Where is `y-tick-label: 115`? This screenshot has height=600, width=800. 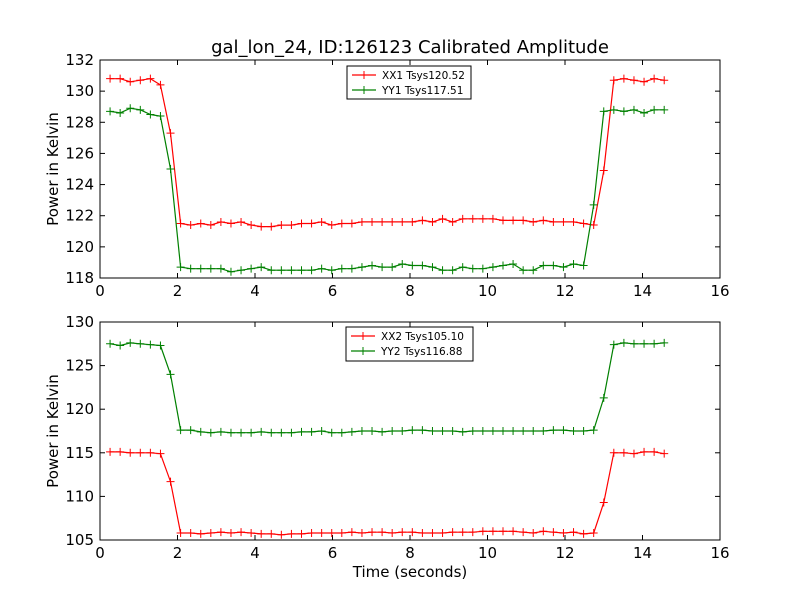 y-tick-label: 115 is located at coordinates (79, 453).